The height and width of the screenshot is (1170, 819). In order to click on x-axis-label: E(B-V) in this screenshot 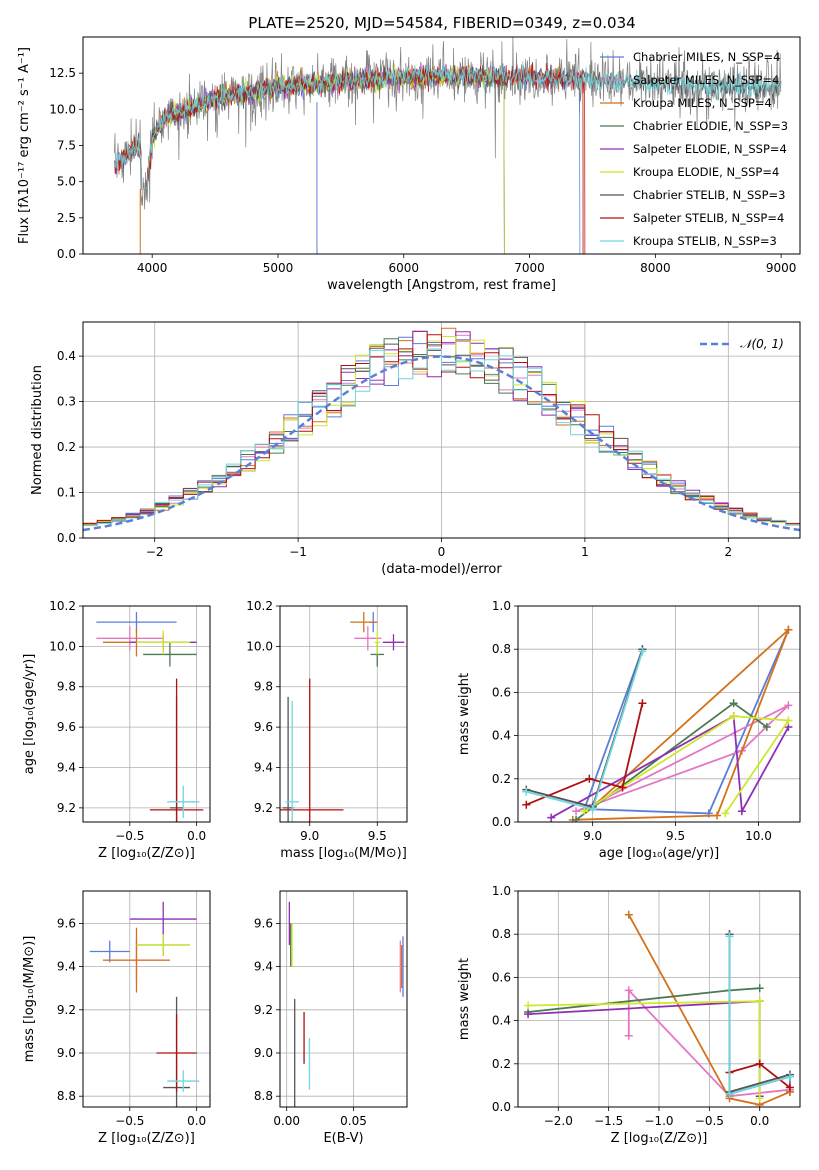, I will do `click(343, 1138)`.